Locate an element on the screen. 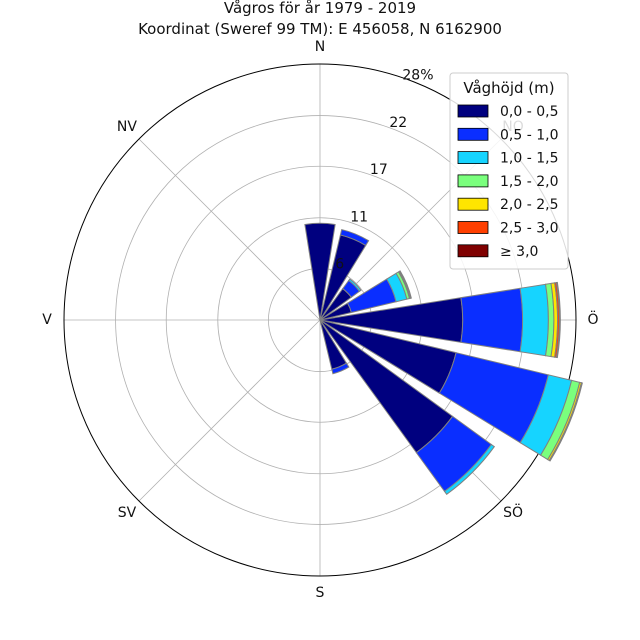 This screenshot has width=640, height=640. legend-label-5: 2,5 - 3,0 is located at coordinates (529, 229).